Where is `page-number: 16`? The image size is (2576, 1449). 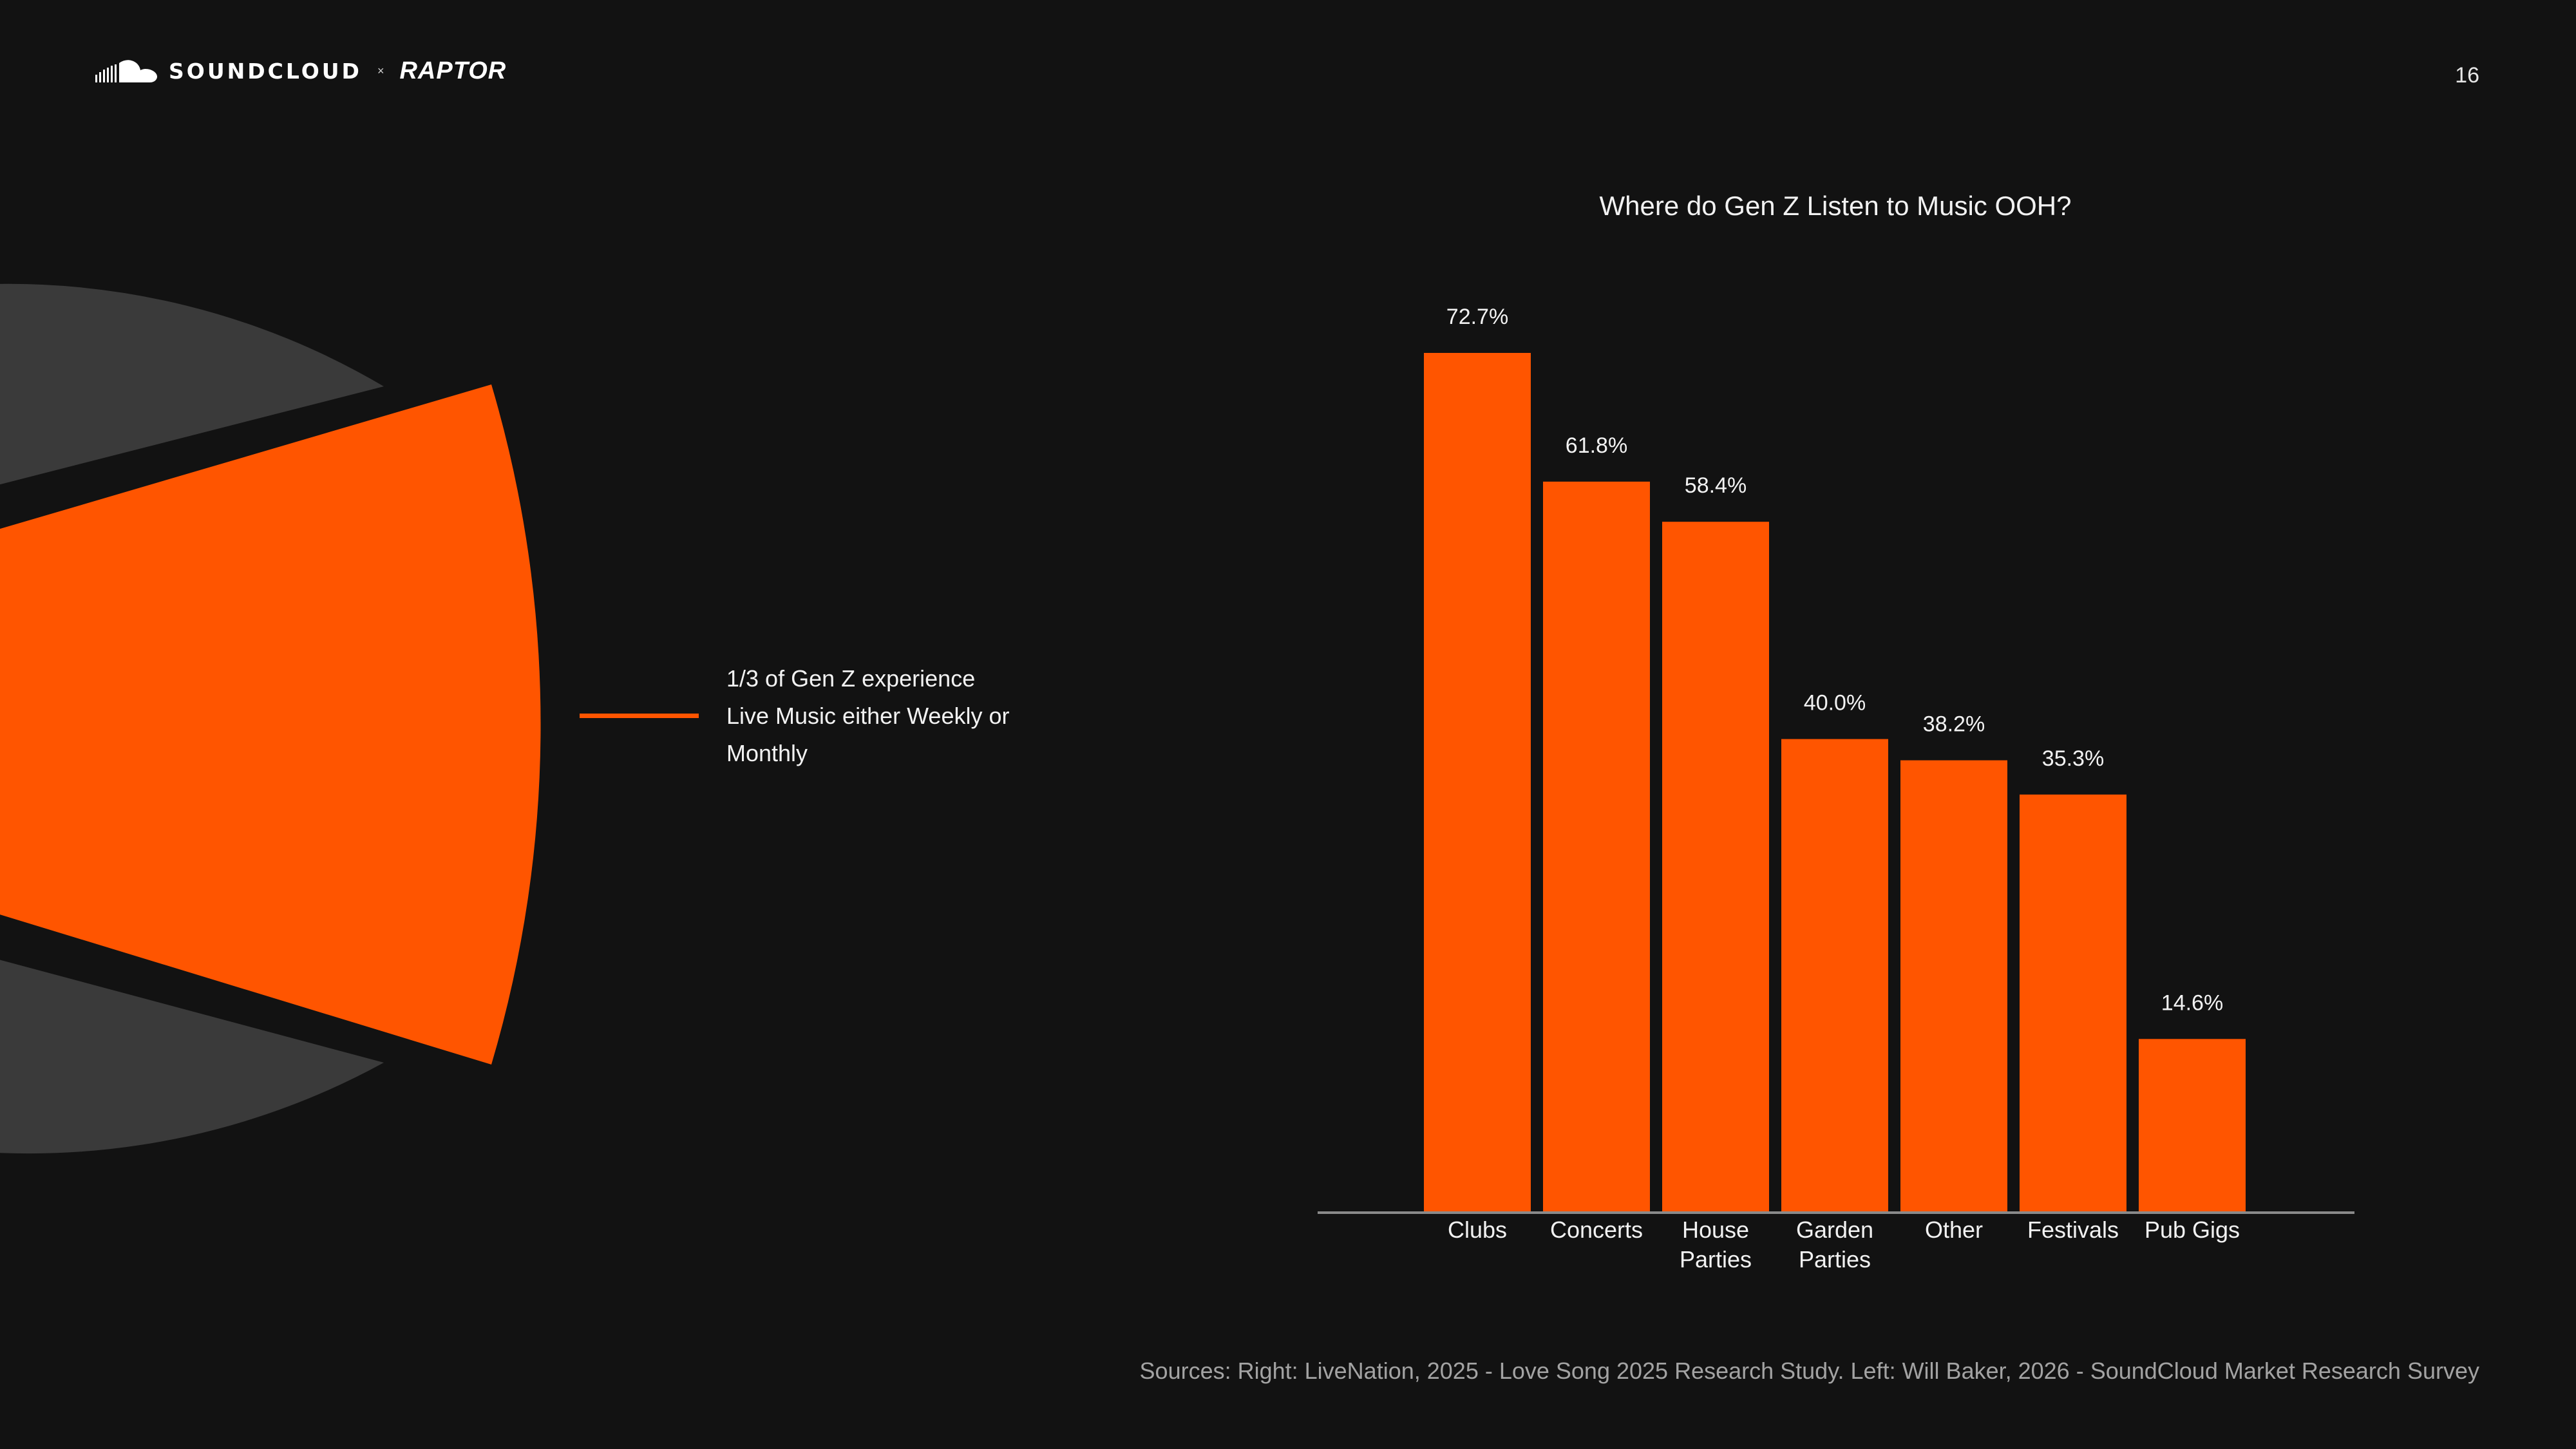
page-number: 16 is located at coordinates (2467, 75).